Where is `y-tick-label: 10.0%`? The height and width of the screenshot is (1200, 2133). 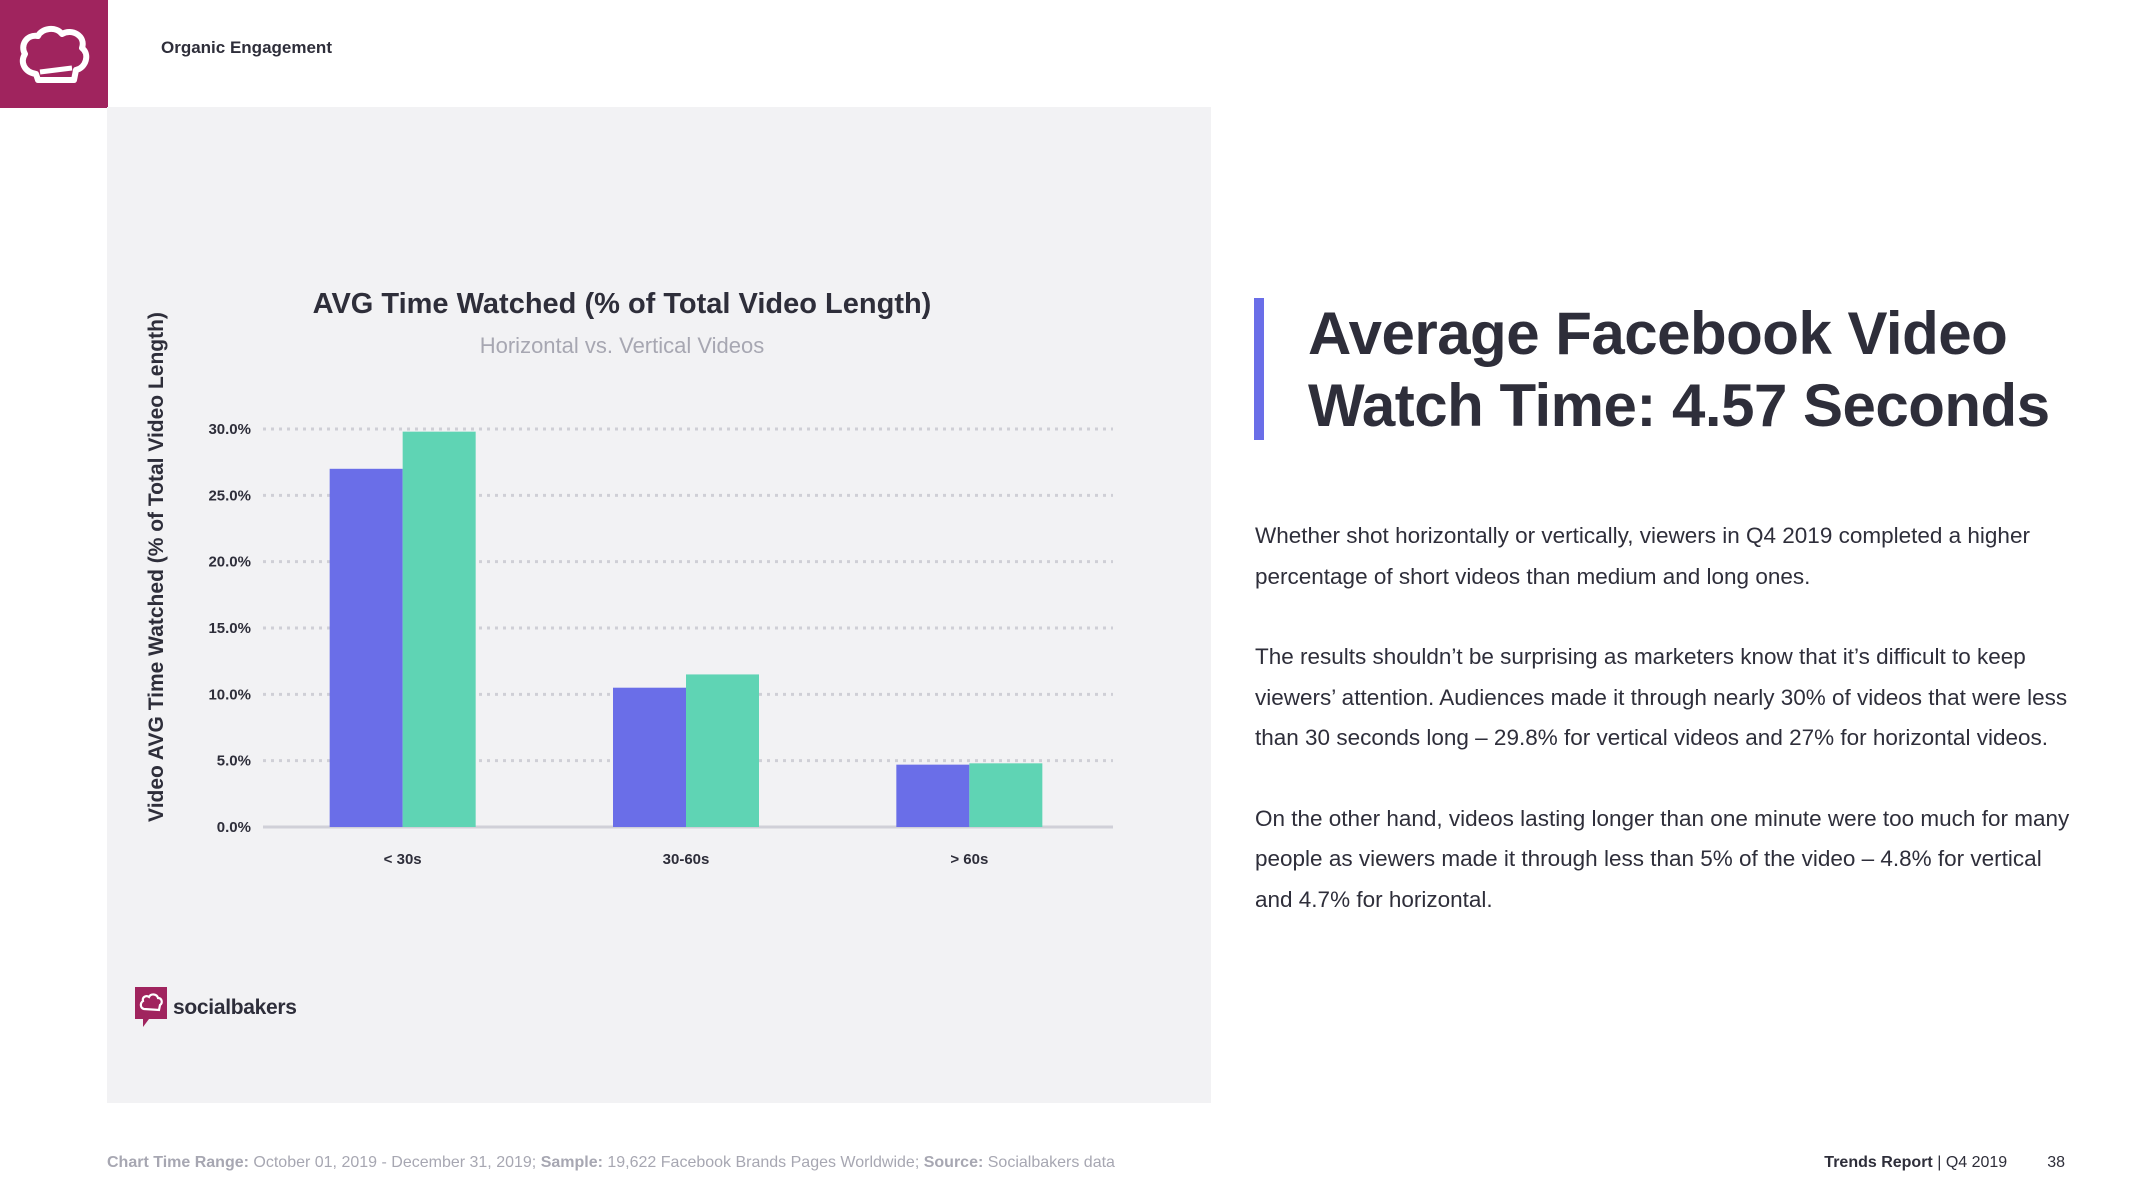 y-tick-label: 10.0% is located at coordinates (229, 694).